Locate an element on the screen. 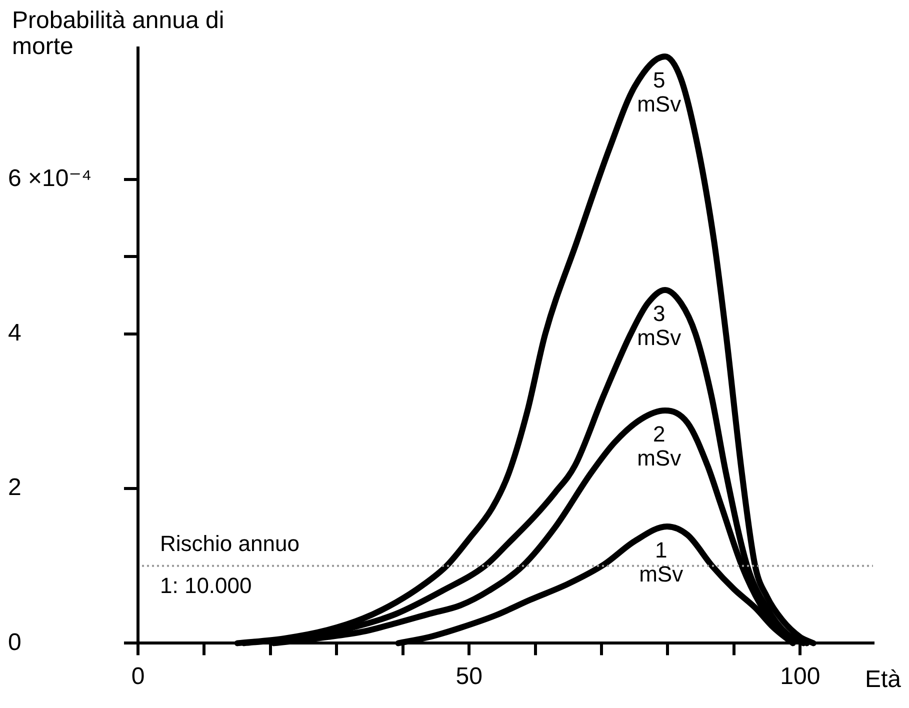  y-tick-label: 2 is located at coordinates (15, 488).